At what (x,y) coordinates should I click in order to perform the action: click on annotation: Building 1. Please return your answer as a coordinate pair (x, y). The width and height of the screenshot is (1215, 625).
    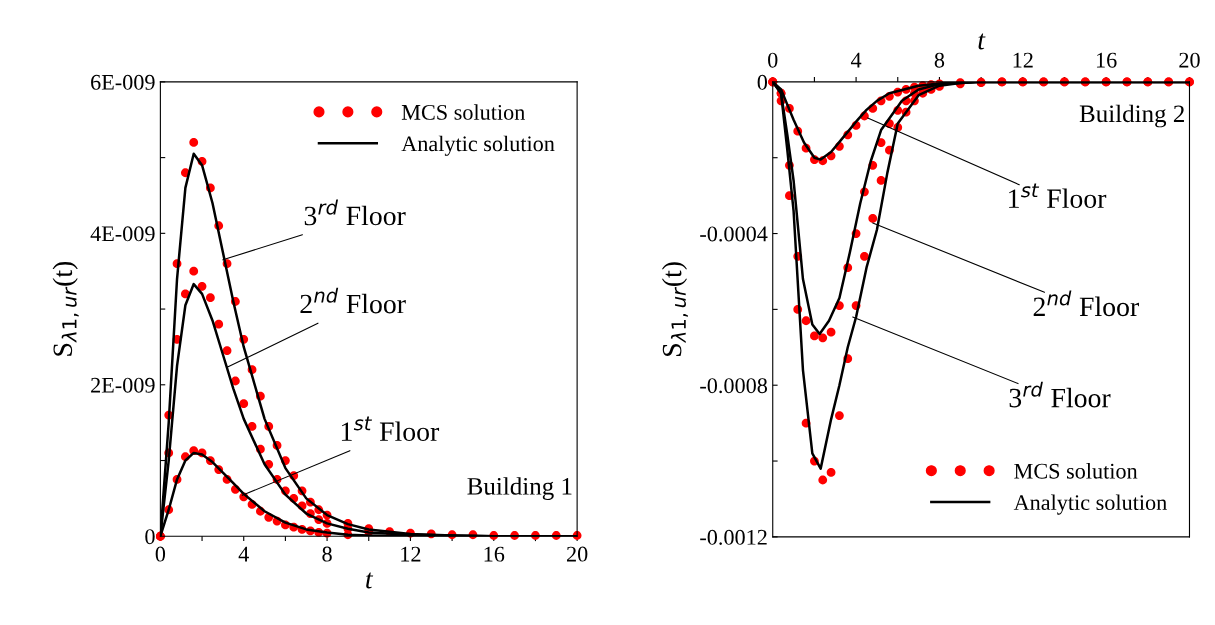
    Looking at the image, I should click on (519, 488).